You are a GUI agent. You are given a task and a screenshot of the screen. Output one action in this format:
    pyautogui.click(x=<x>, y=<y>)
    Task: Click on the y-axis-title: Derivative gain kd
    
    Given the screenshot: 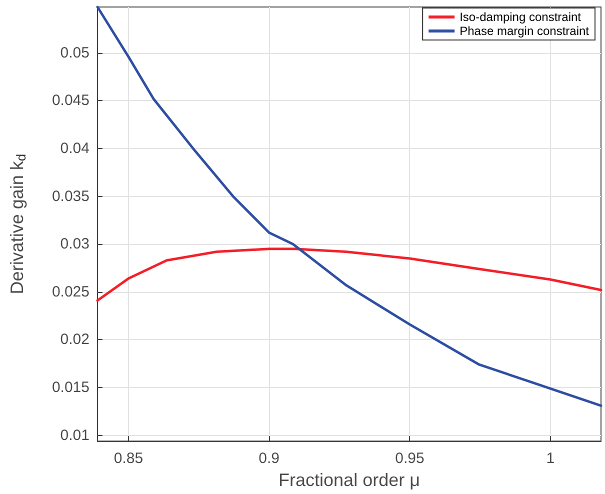 What is the action you would take?
    pyautogui.click(x=17, y=224)
    